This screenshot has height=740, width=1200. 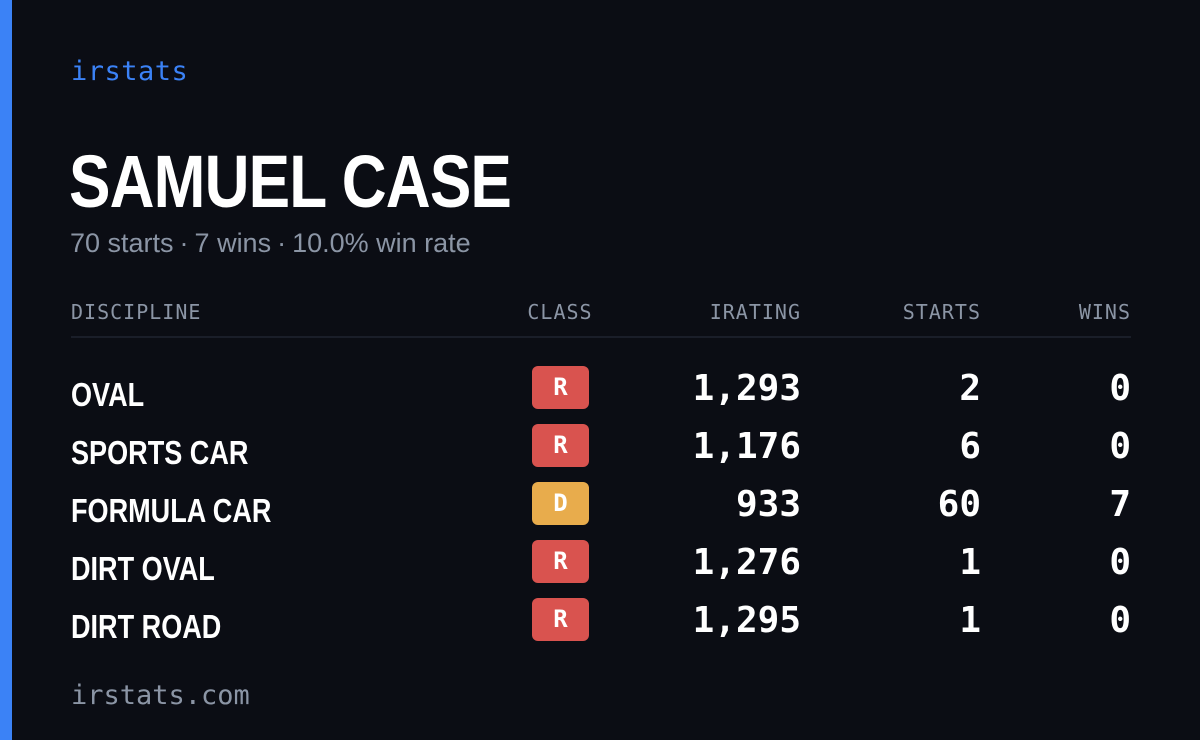 What do you see at coordinates (601, 453) in the screenshot?
I see `table-row: SPORTS CAR R 1,176 6 0` at bounding box center [601, 453].